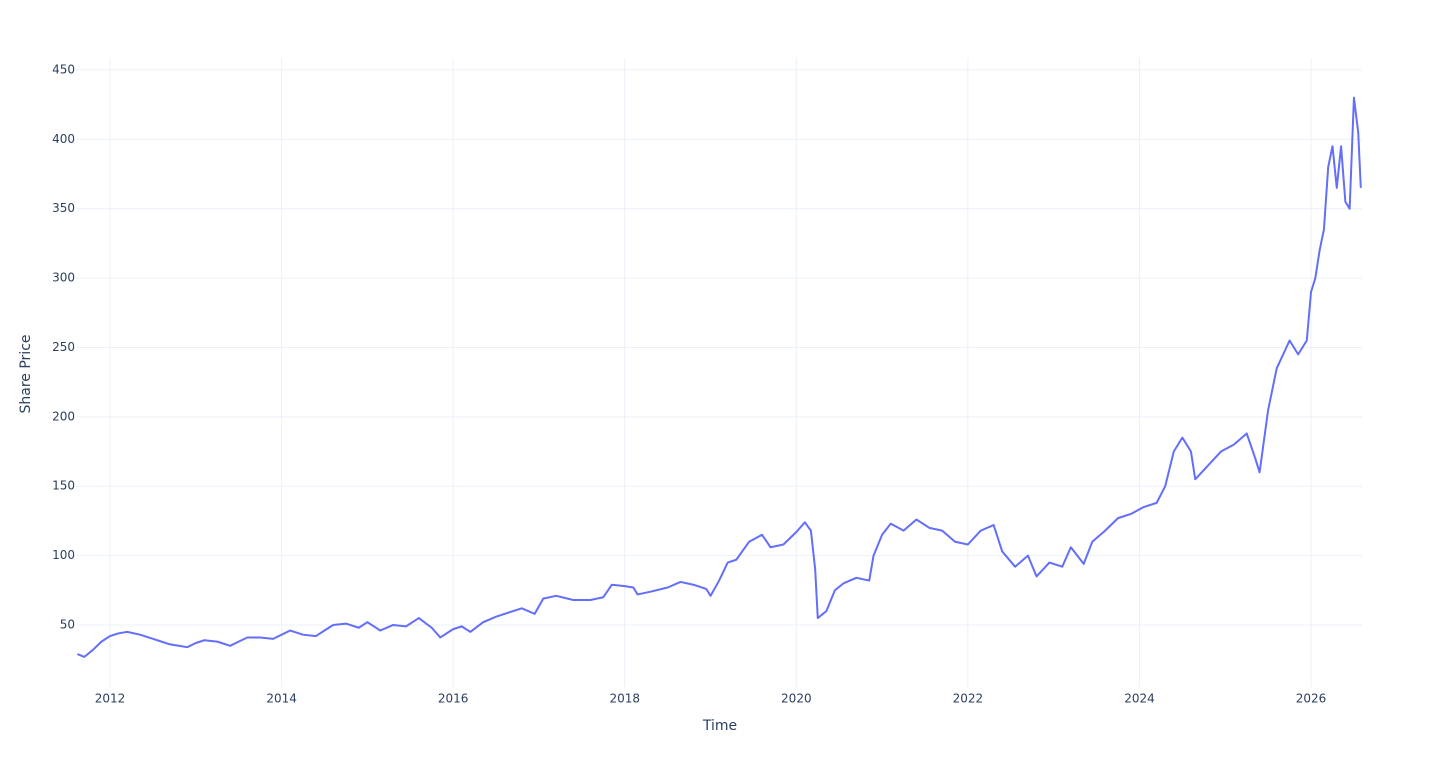  What do you see at coordinates (968, 699) in the screenshot?
I see `x-tick-label: 2022` at bounding box center [968, 699].